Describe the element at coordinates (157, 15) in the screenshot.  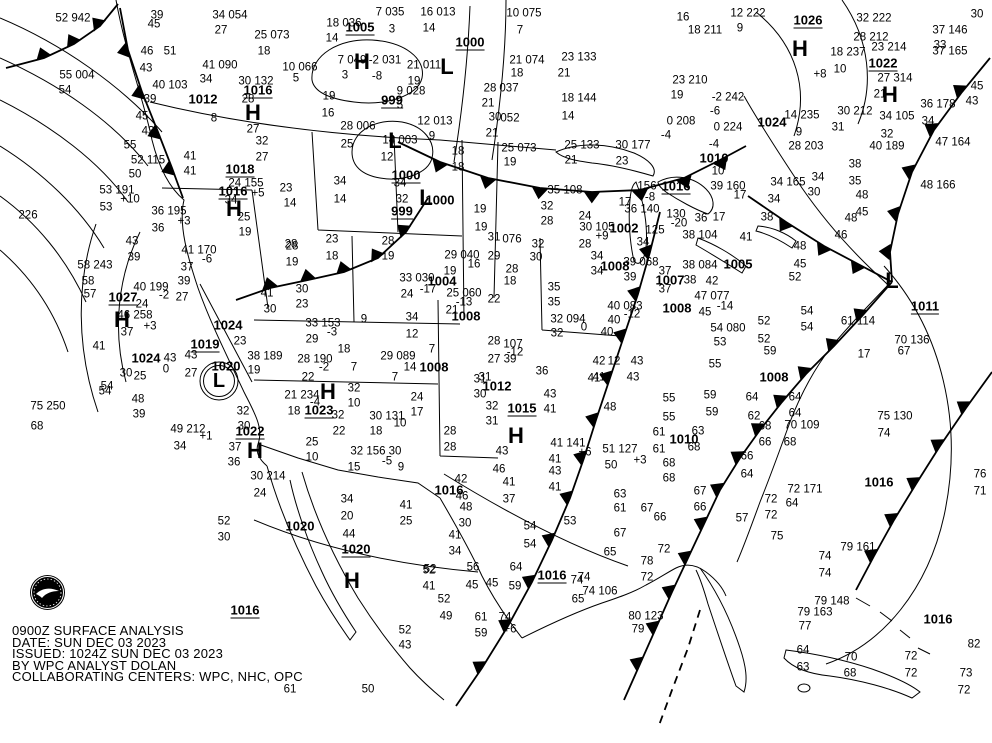
I see `station-plot: 39` at that location.